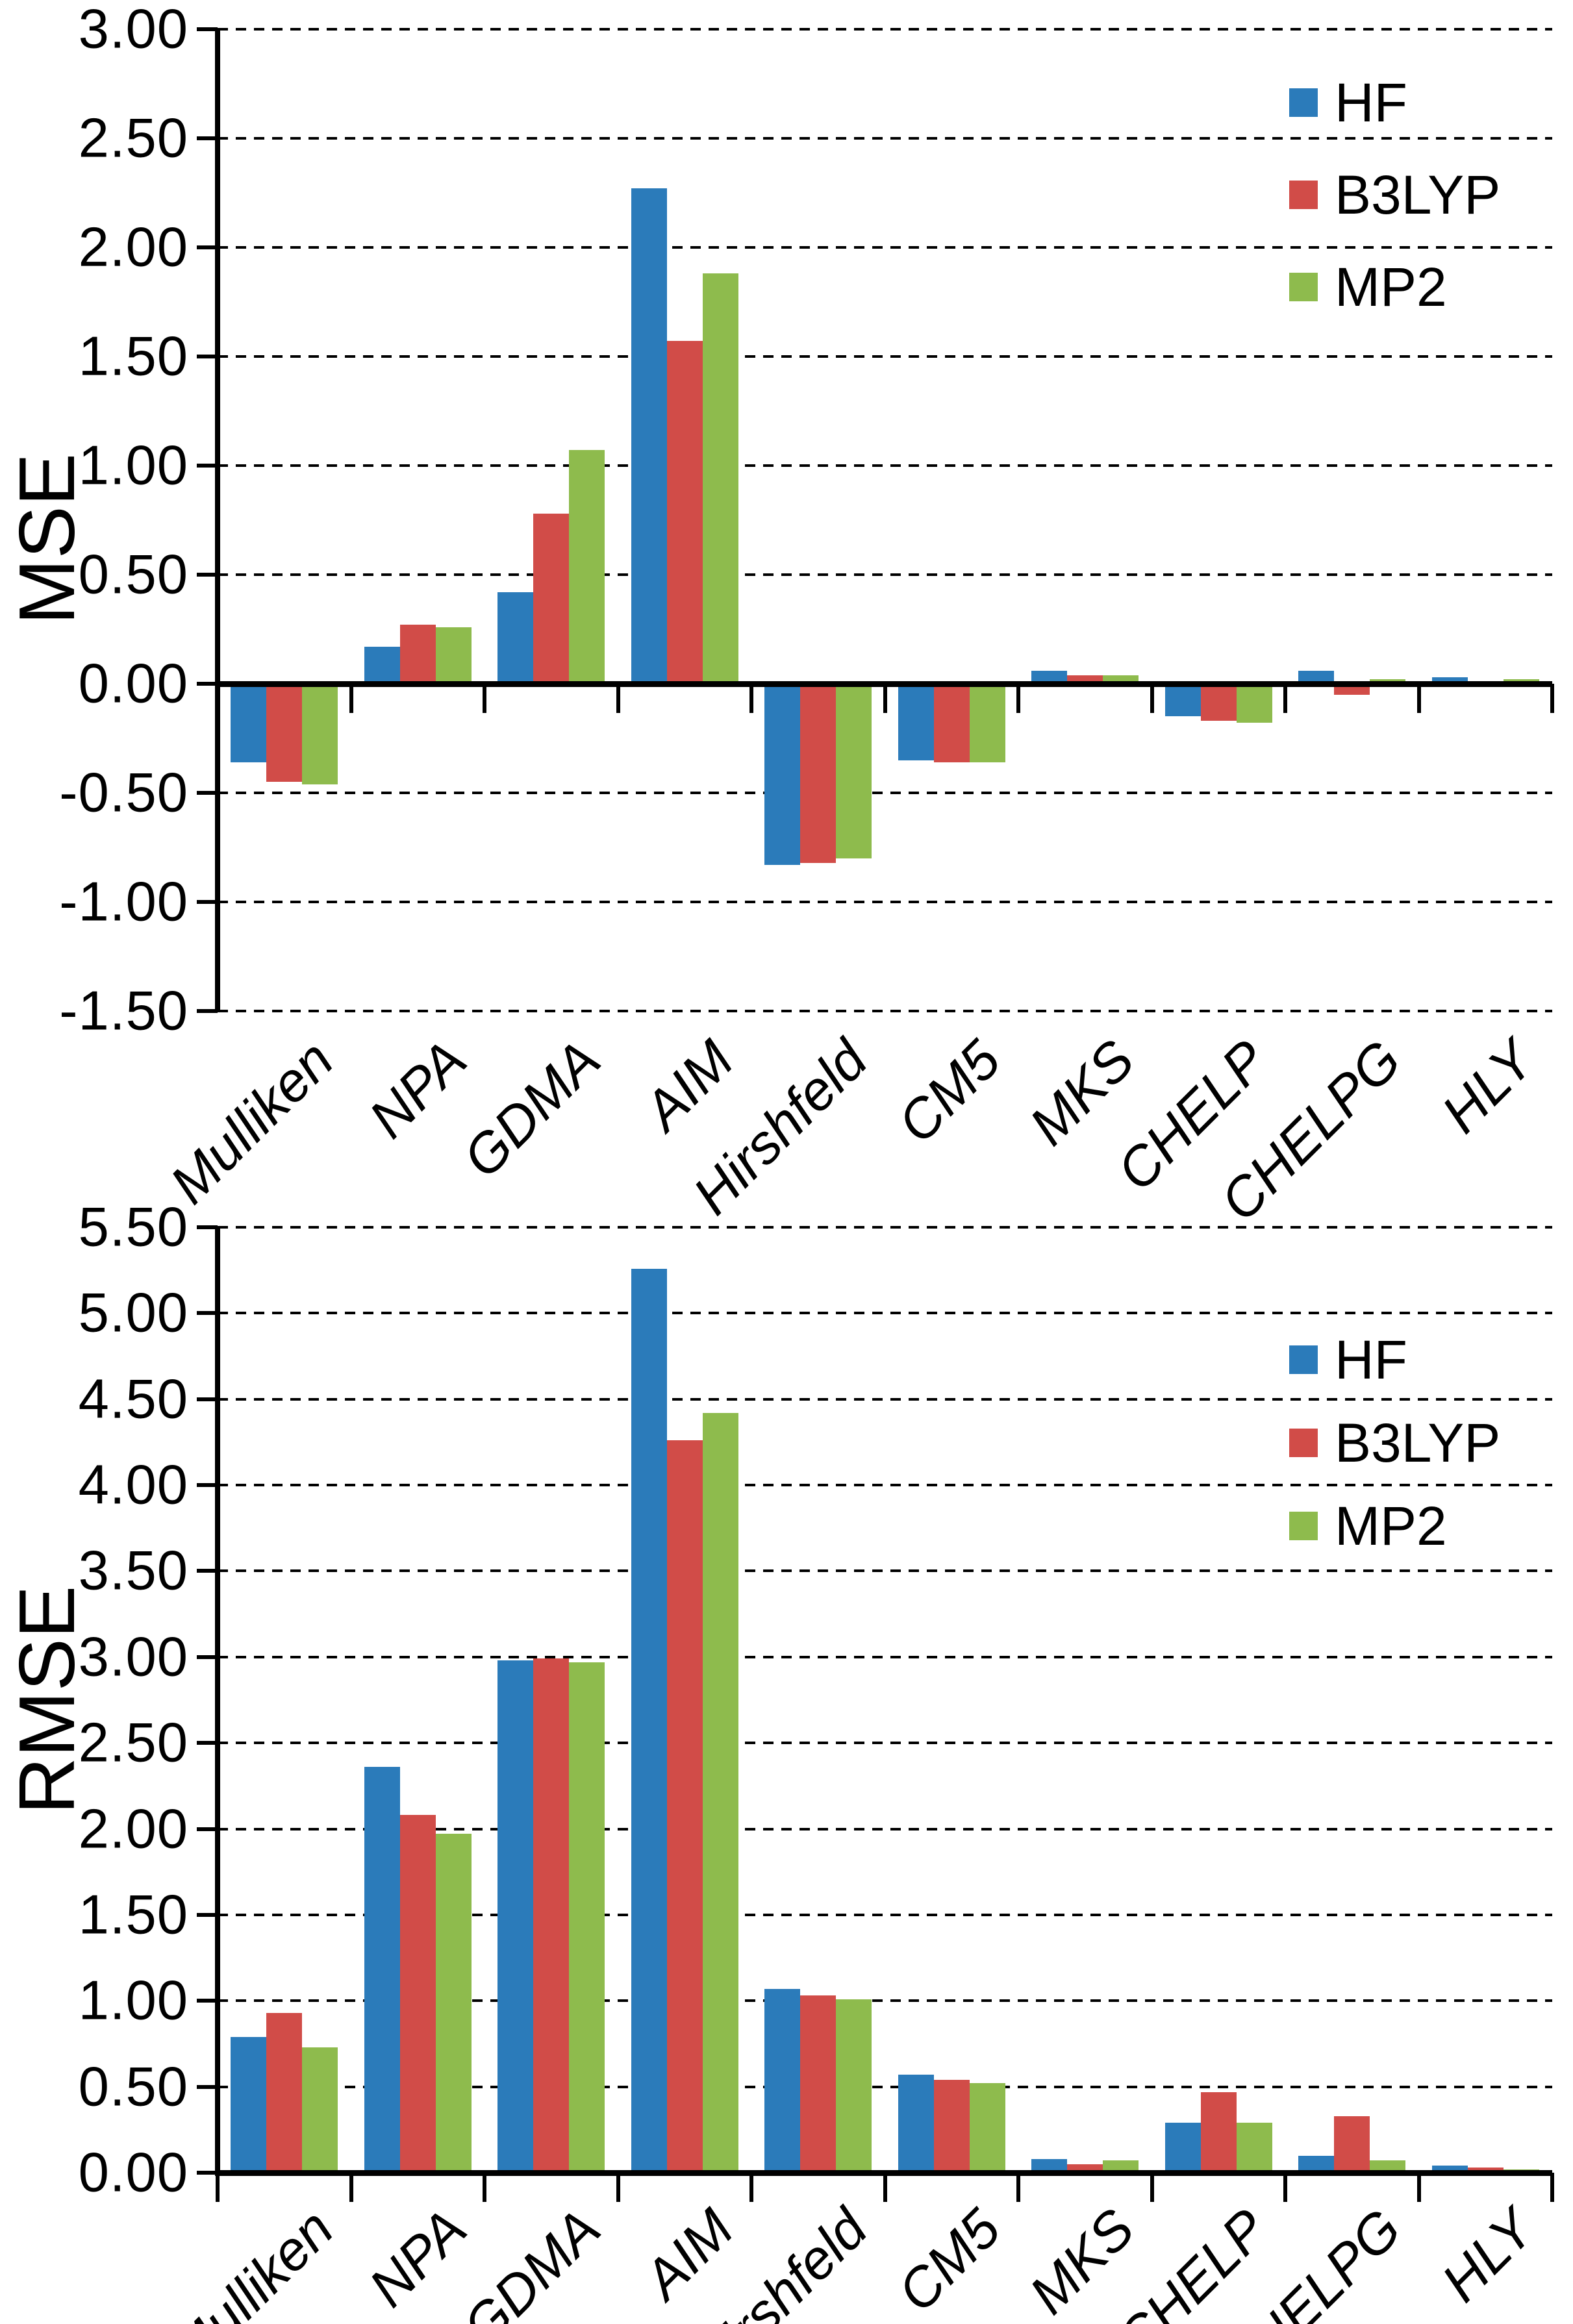 Image resolution: width=1573 pixels, height=2324 pixels. What do you see at coordinates (1371, 1359) in the screenshot?
I see `legend-label-hf: HF` at bounding box center [1371, 1359].